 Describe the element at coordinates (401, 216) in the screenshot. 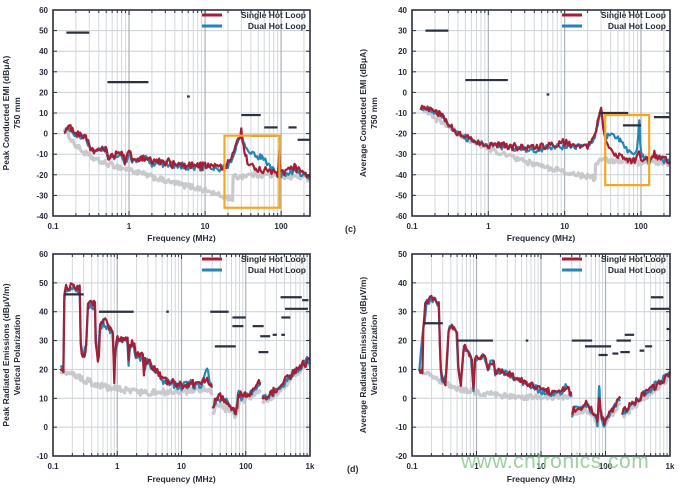

I see `svg-text: -60` at that location.